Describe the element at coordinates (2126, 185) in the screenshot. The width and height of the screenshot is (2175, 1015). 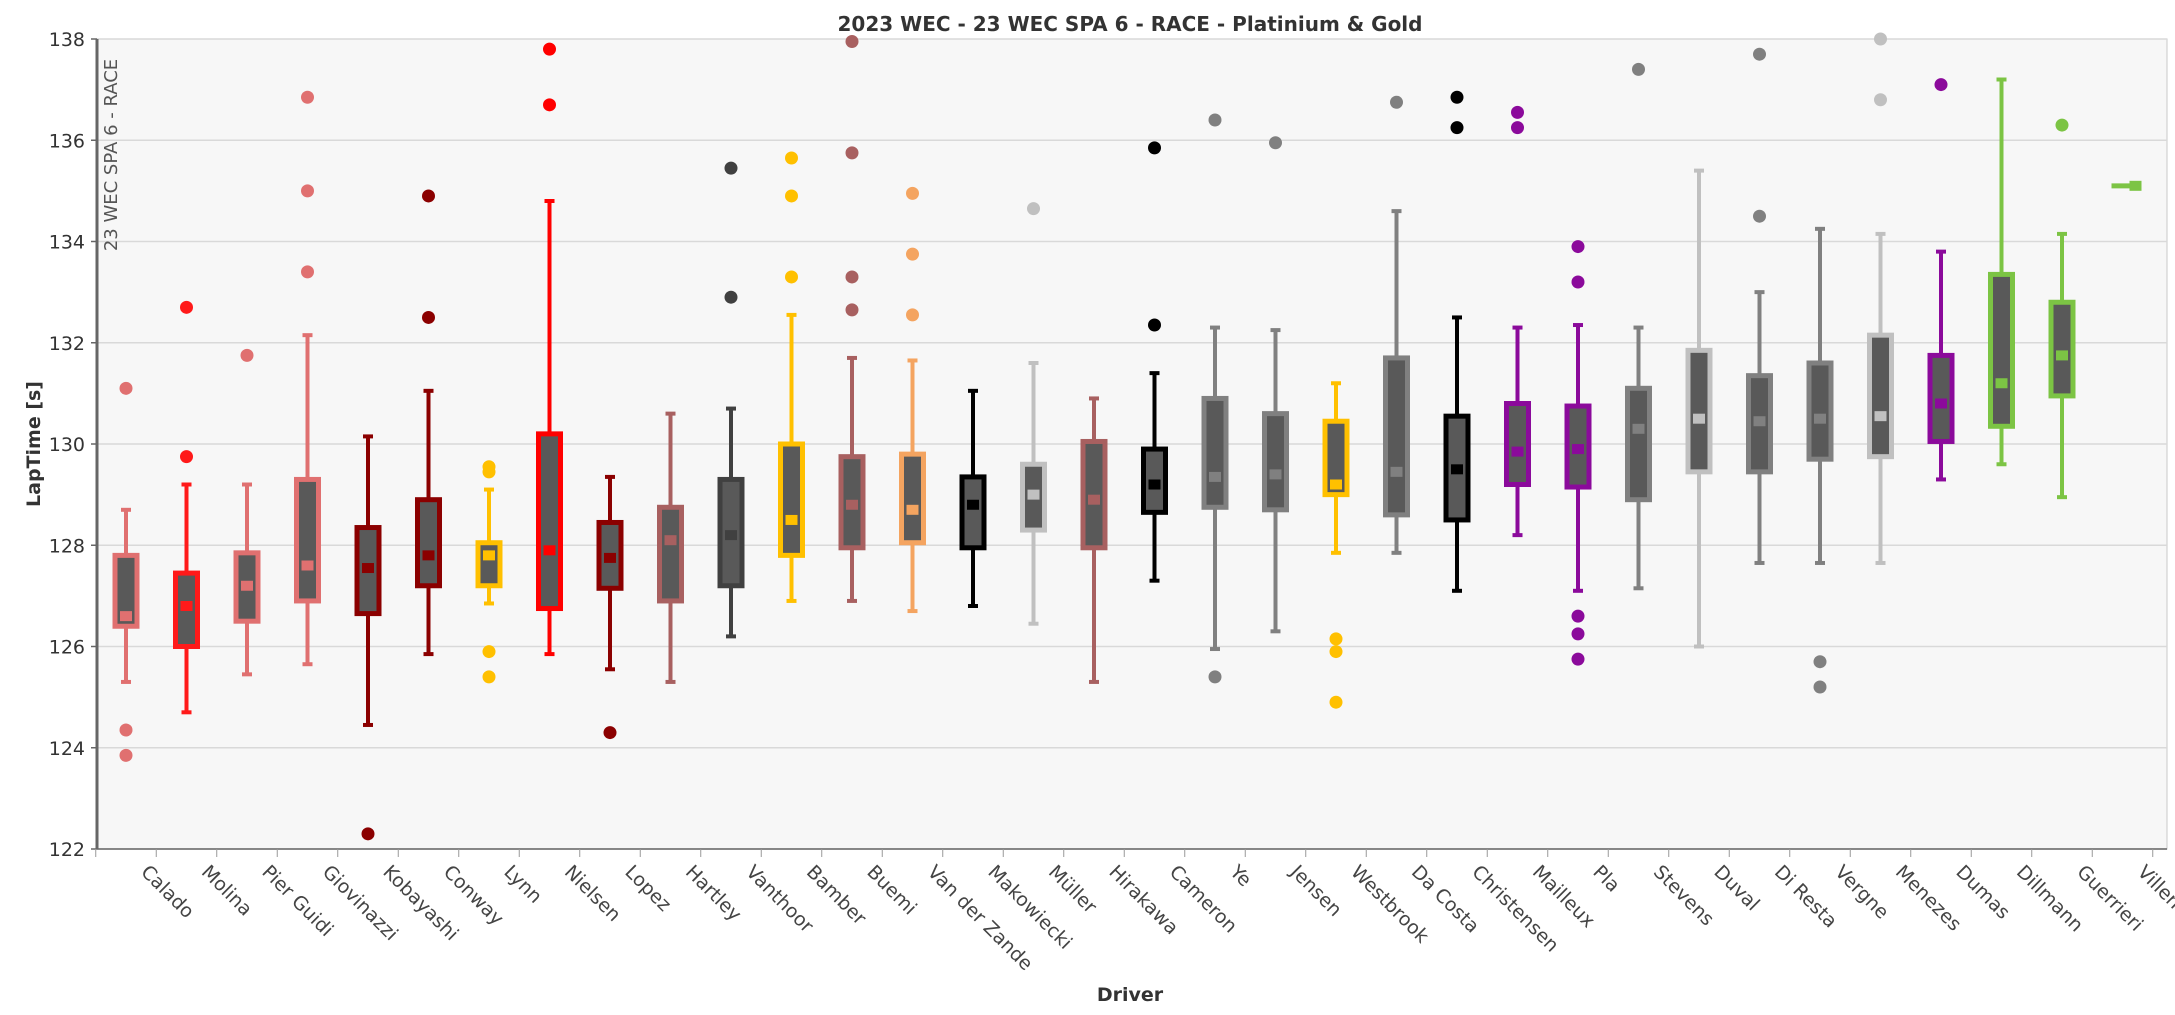
I see `box-villena` at that location.